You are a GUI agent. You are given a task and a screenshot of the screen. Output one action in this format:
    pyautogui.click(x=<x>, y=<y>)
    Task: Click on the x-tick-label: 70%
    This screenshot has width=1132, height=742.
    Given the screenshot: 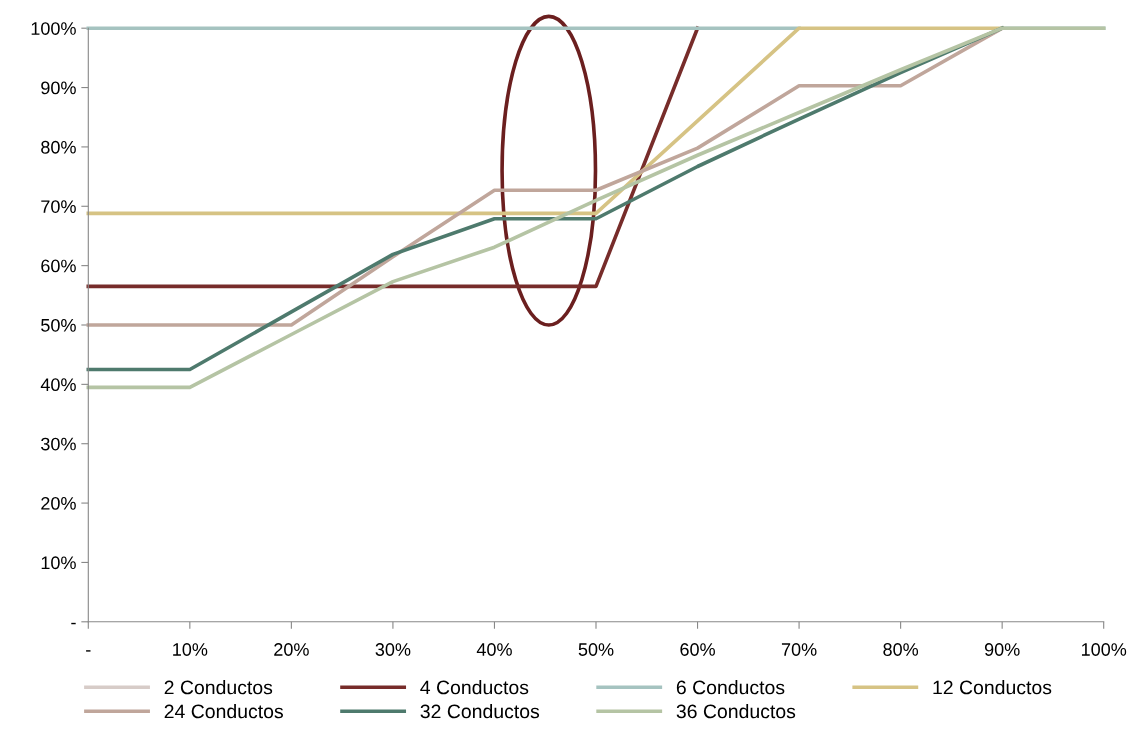 What is the action you would take?
    pyautogui.click(x=799, y=649)
    